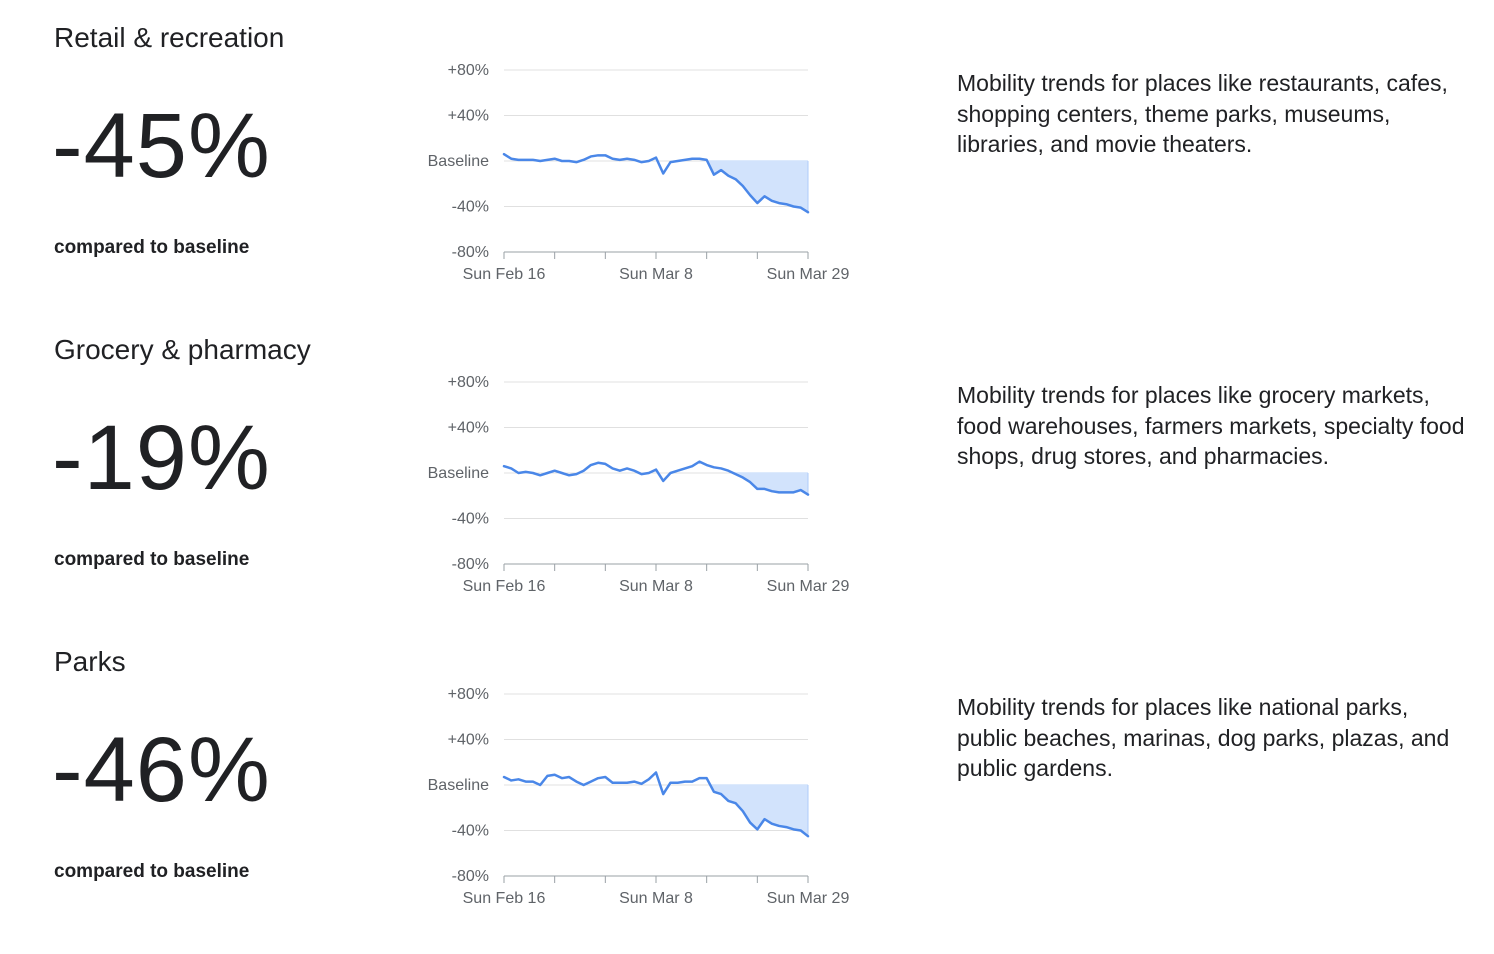 The height and width of the screenshot is (954, 1494). I want to click on x-tick-label: Sun Mar 29, so click(808, 586).